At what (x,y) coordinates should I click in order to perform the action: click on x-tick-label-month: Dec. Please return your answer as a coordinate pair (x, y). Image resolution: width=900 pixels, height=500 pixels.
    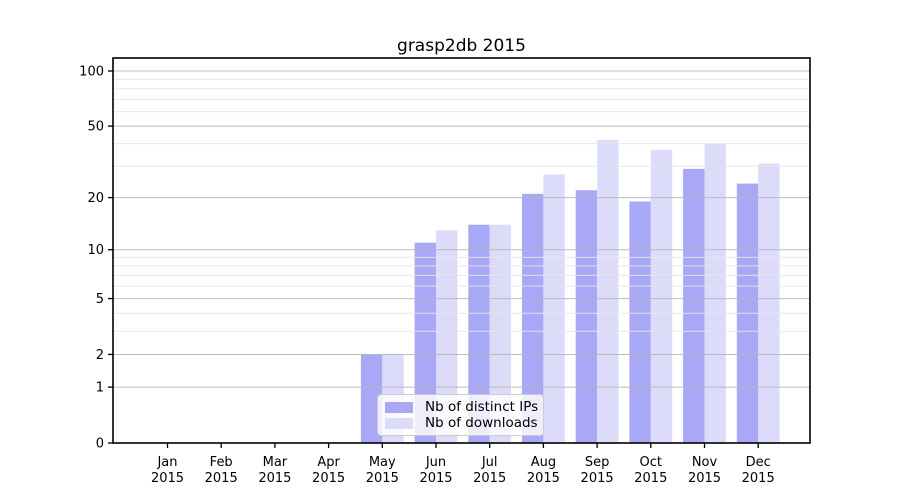
    Looking at the image, I should click on (758, 462).